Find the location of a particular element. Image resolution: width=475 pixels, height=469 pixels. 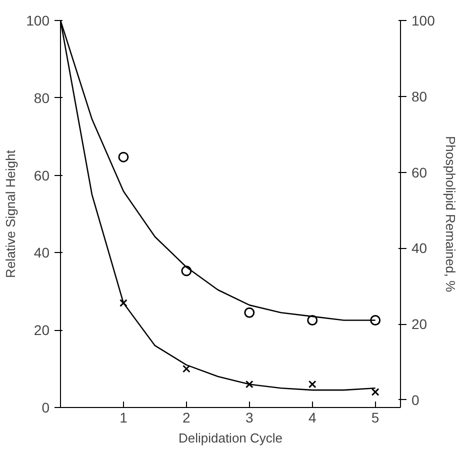

y2-tick-label: 40 is located at coordinates (420, 248).